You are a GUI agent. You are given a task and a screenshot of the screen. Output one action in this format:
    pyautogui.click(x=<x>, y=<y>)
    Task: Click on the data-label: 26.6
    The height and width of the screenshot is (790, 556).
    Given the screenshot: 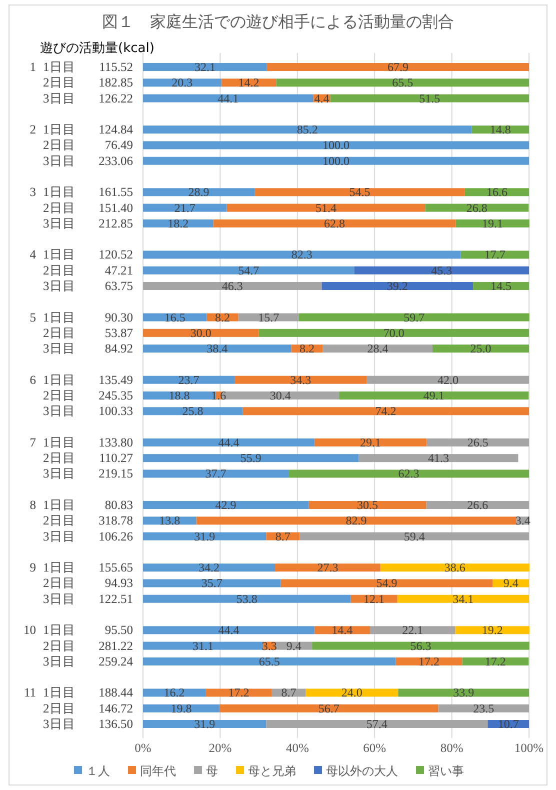 What is the action you would take?
    pyautogui.click(x=477, y=505)
    